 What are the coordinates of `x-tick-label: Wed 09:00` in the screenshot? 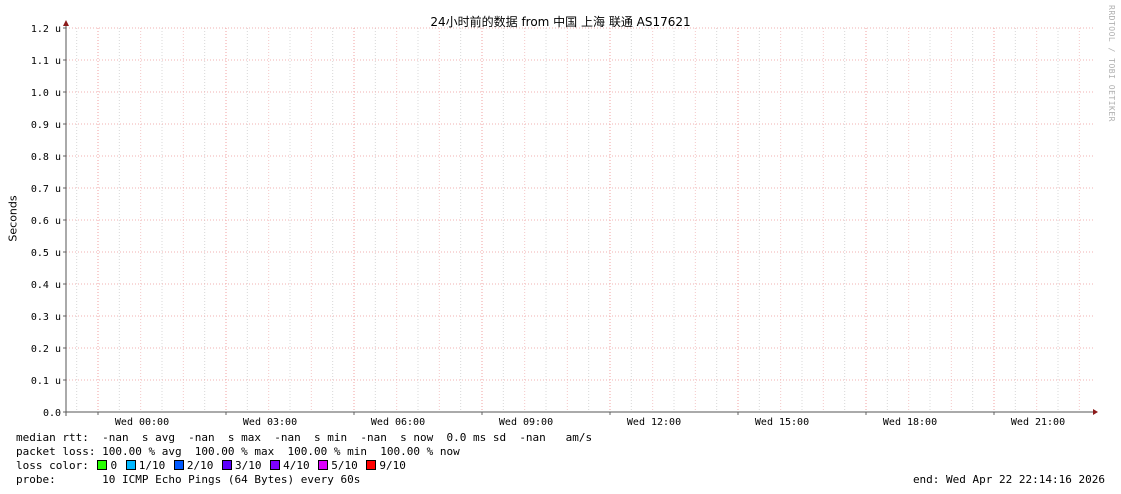 It's located at (526, 422).